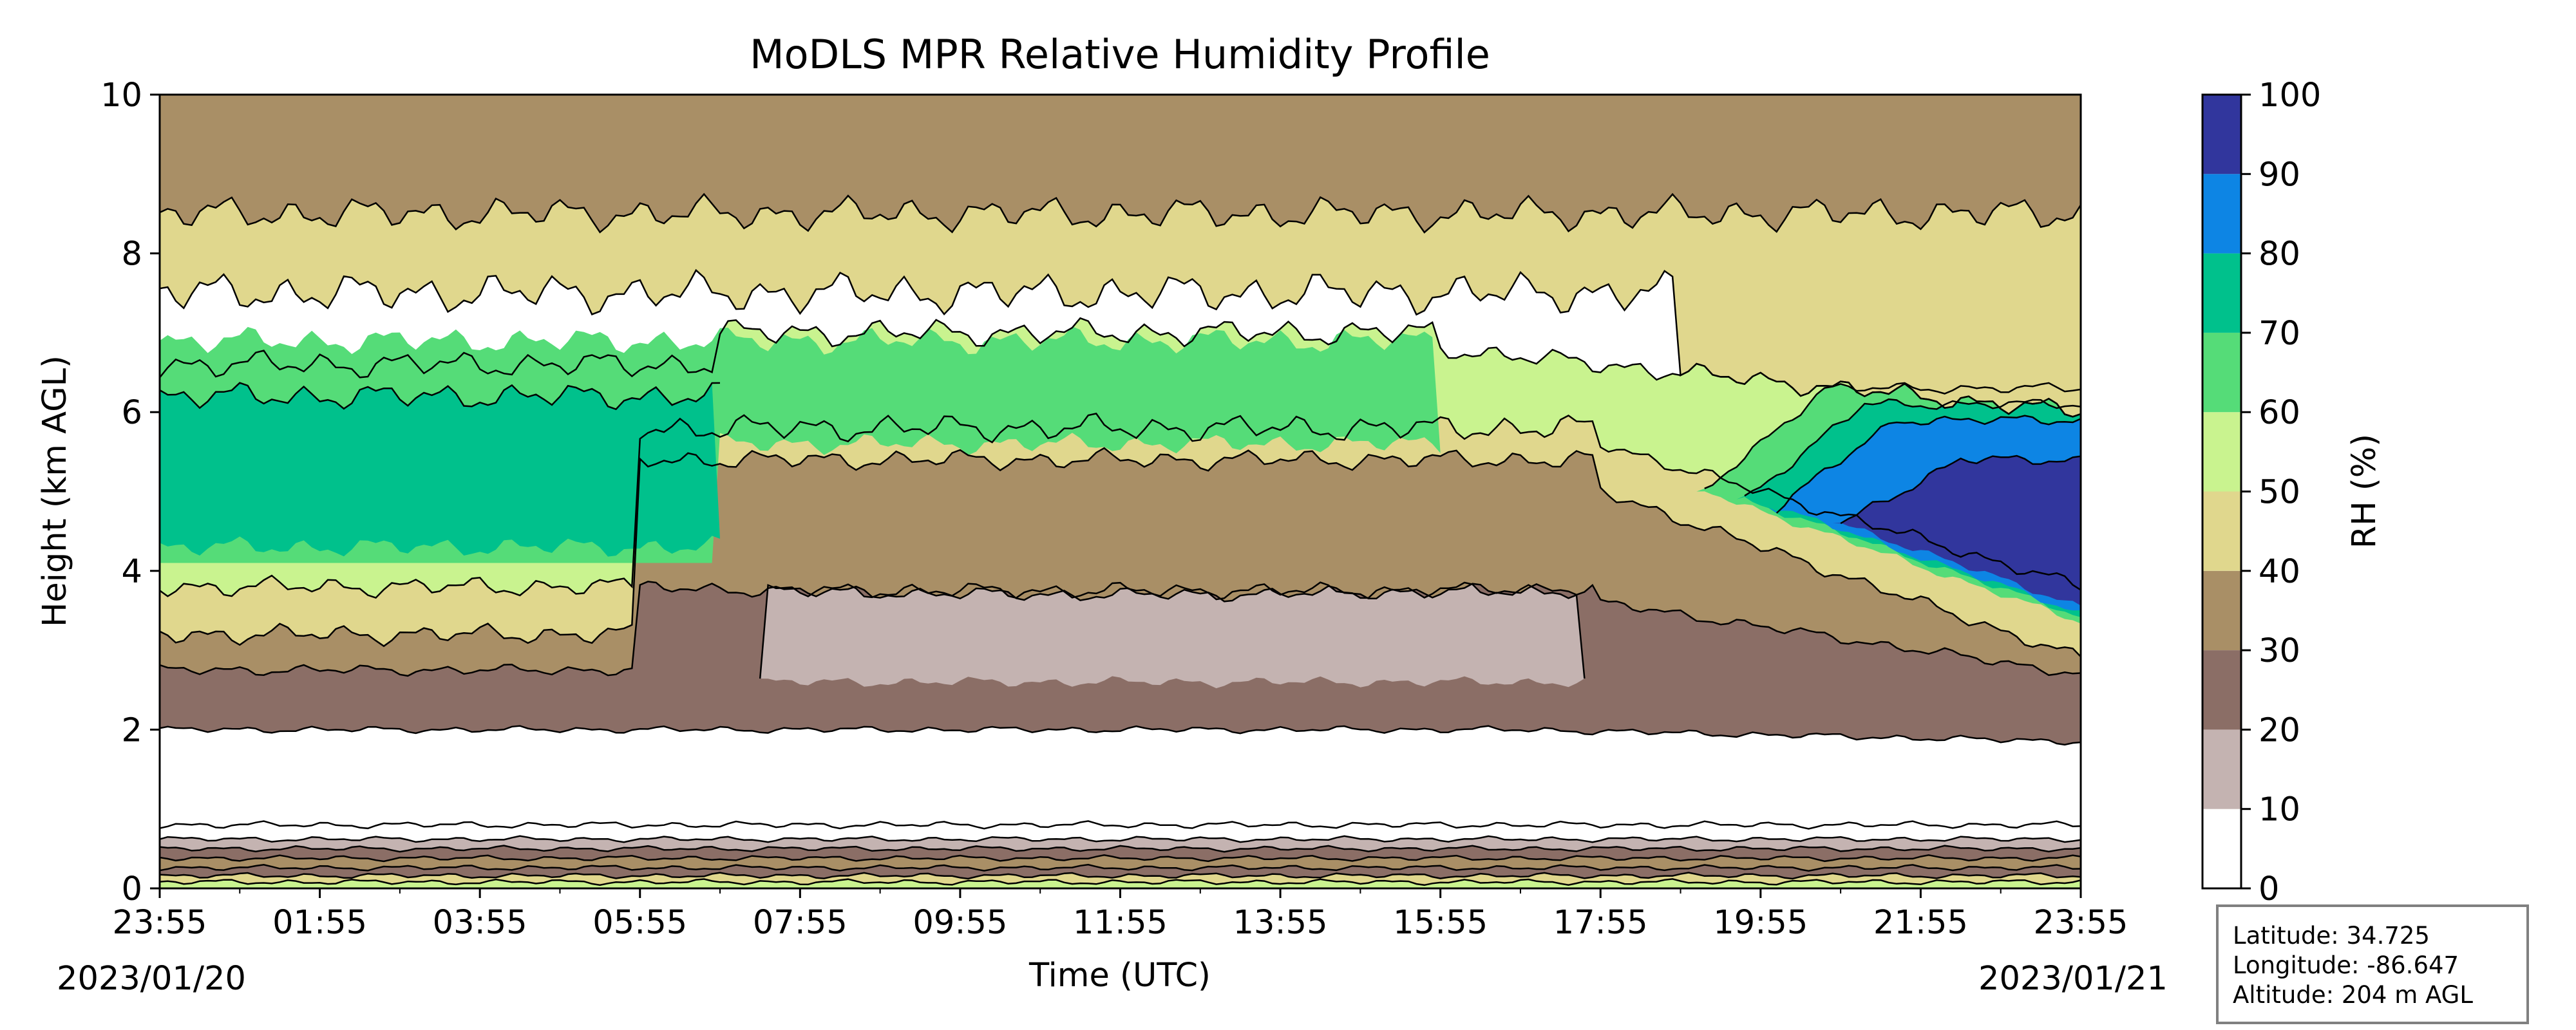  What do you see at coordinates (1121, 164) in the screenshot?
I see `band-30-40-upper` at bounding box center [1121, 164].